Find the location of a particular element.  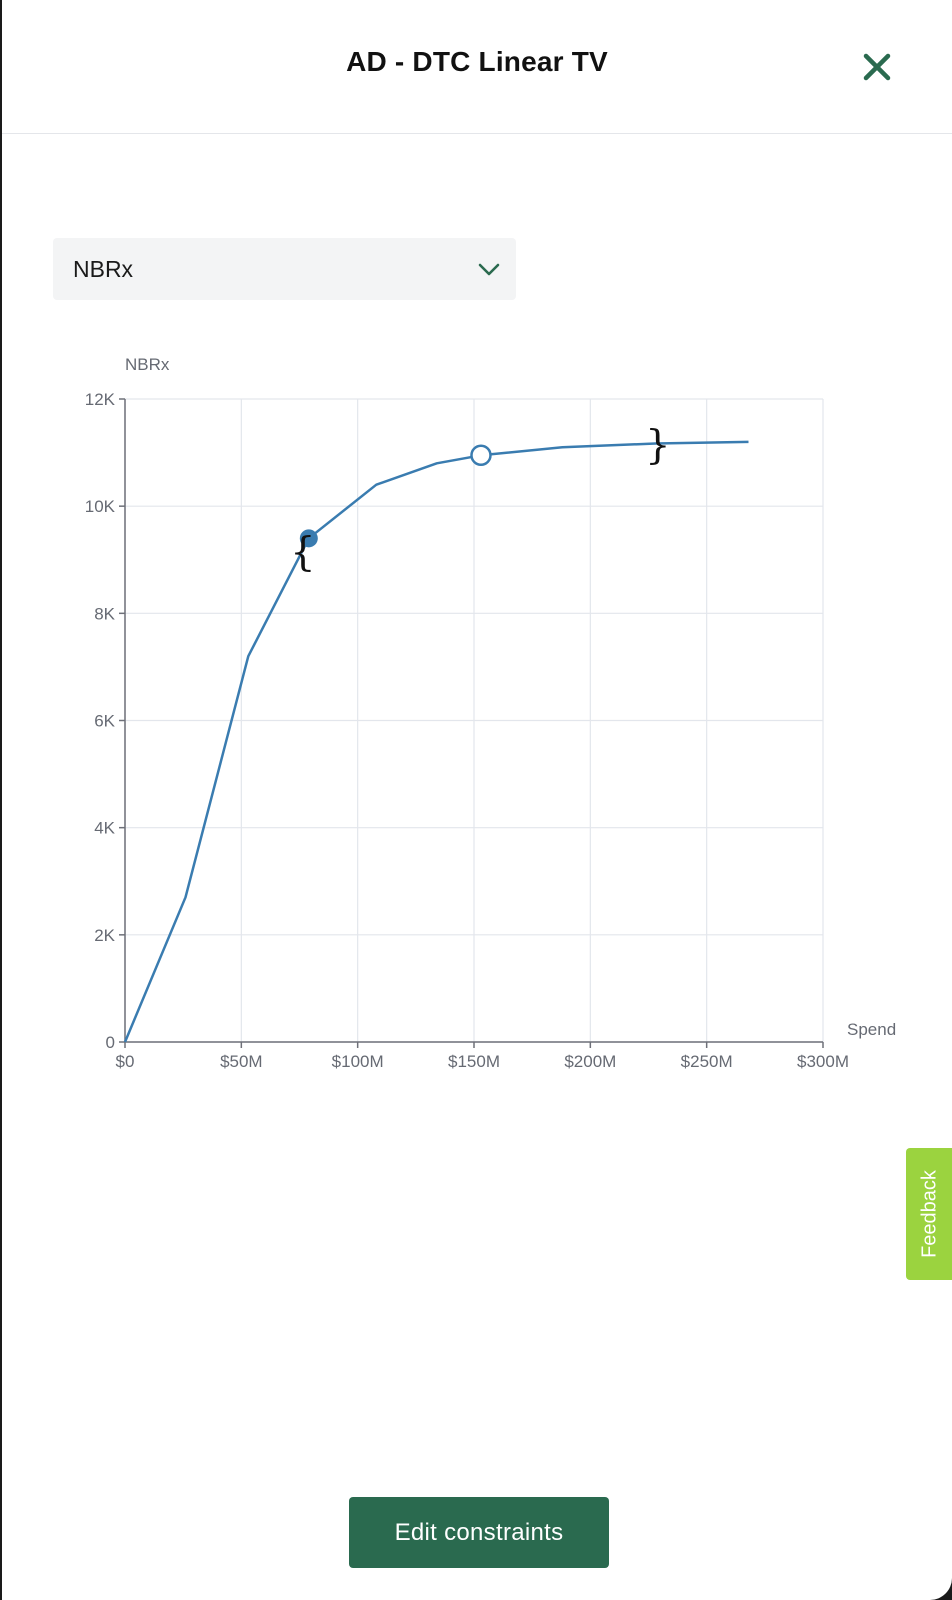

modal-header: AD - DTC Linear TV is located at coordinates (477, 67).